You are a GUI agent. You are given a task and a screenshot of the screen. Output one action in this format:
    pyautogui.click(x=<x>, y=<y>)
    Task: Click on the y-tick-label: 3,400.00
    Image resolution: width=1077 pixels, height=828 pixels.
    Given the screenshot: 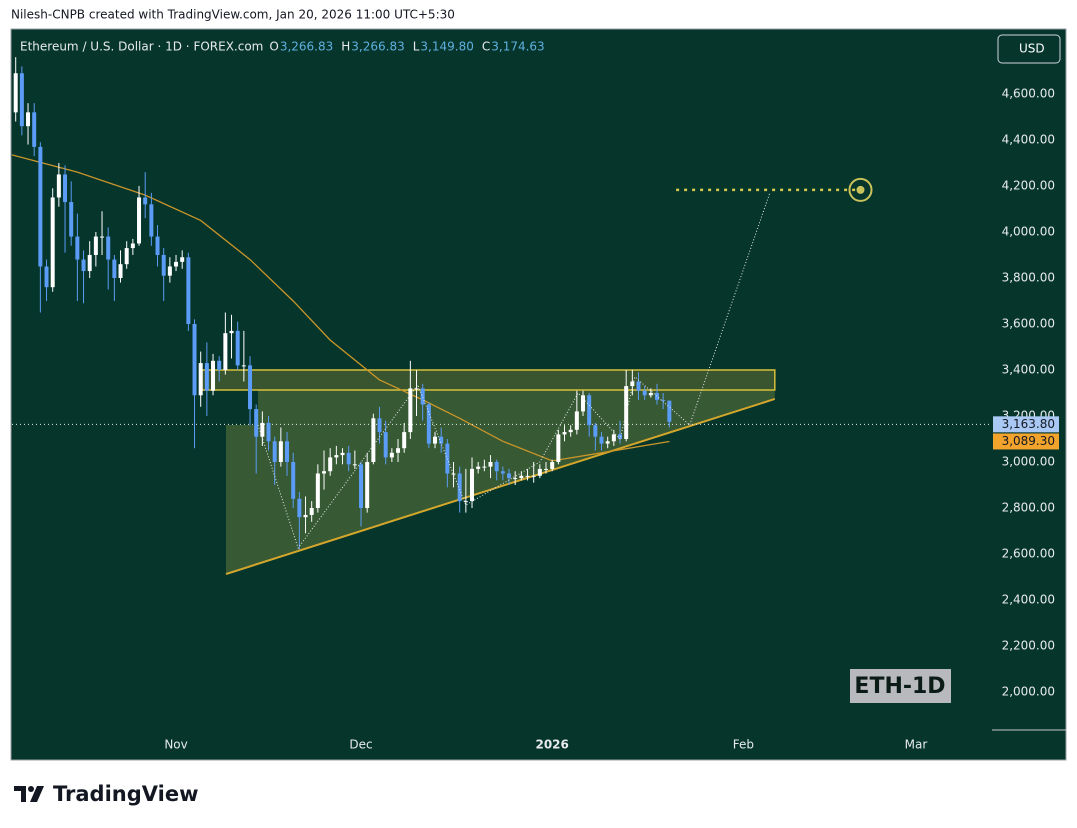 What is the action you would take?
    pyautogui.click(x=1028, y=369)
    